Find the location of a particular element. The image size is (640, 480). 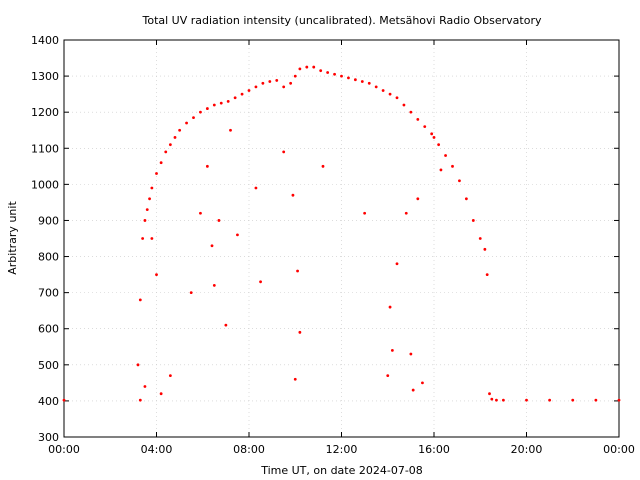

y-tick-label: 800 is located at coordinates (48, 257).